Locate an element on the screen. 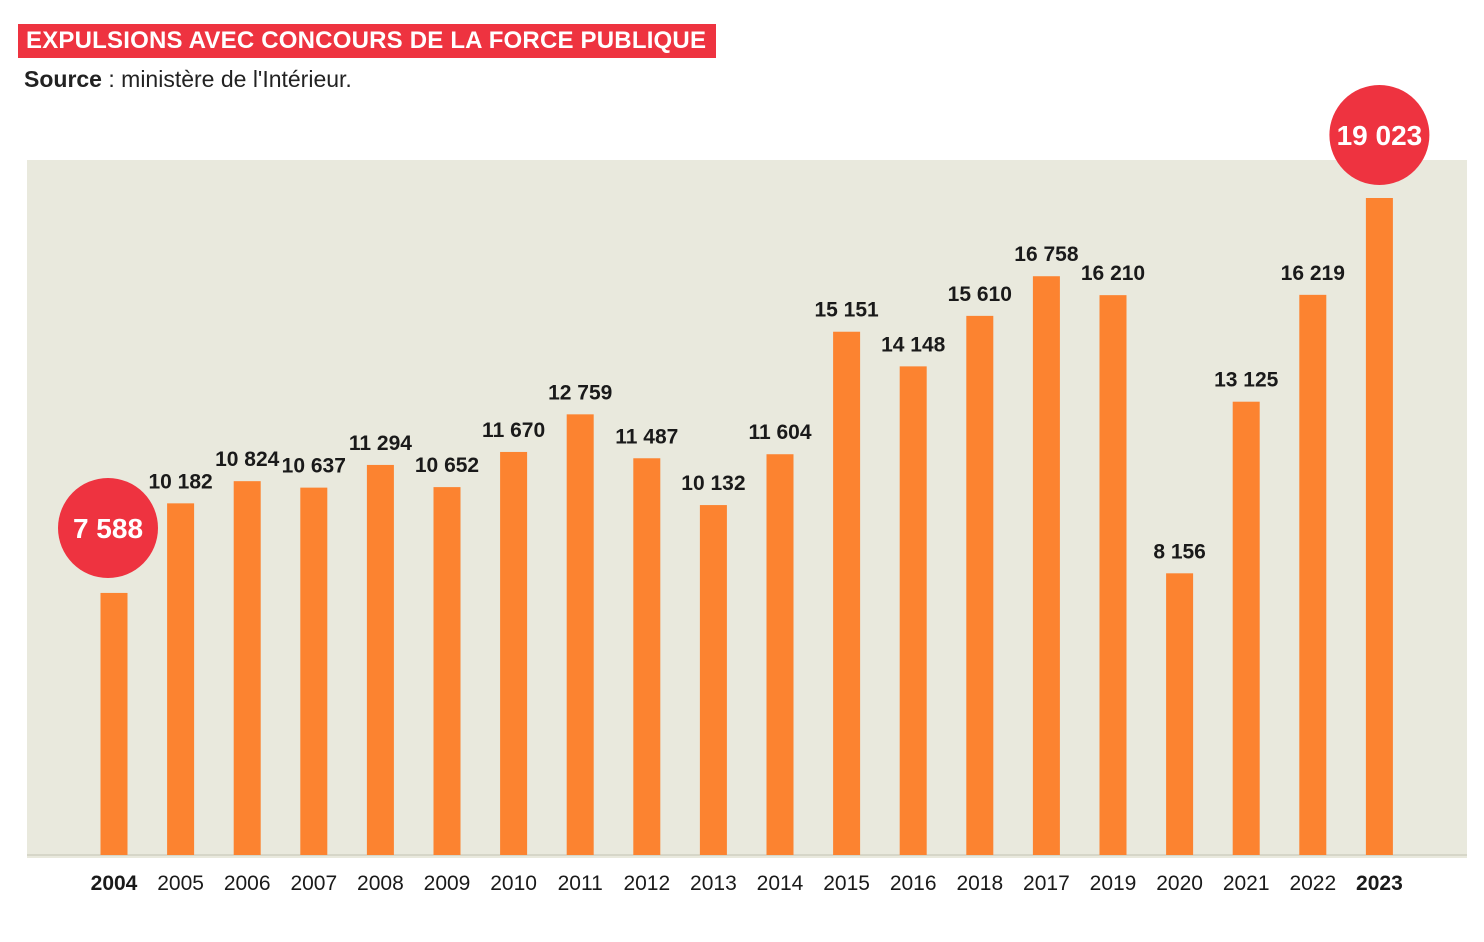 This screenshot has height=942, width=1484. bar-2013 is located at coordinates (713, 680).